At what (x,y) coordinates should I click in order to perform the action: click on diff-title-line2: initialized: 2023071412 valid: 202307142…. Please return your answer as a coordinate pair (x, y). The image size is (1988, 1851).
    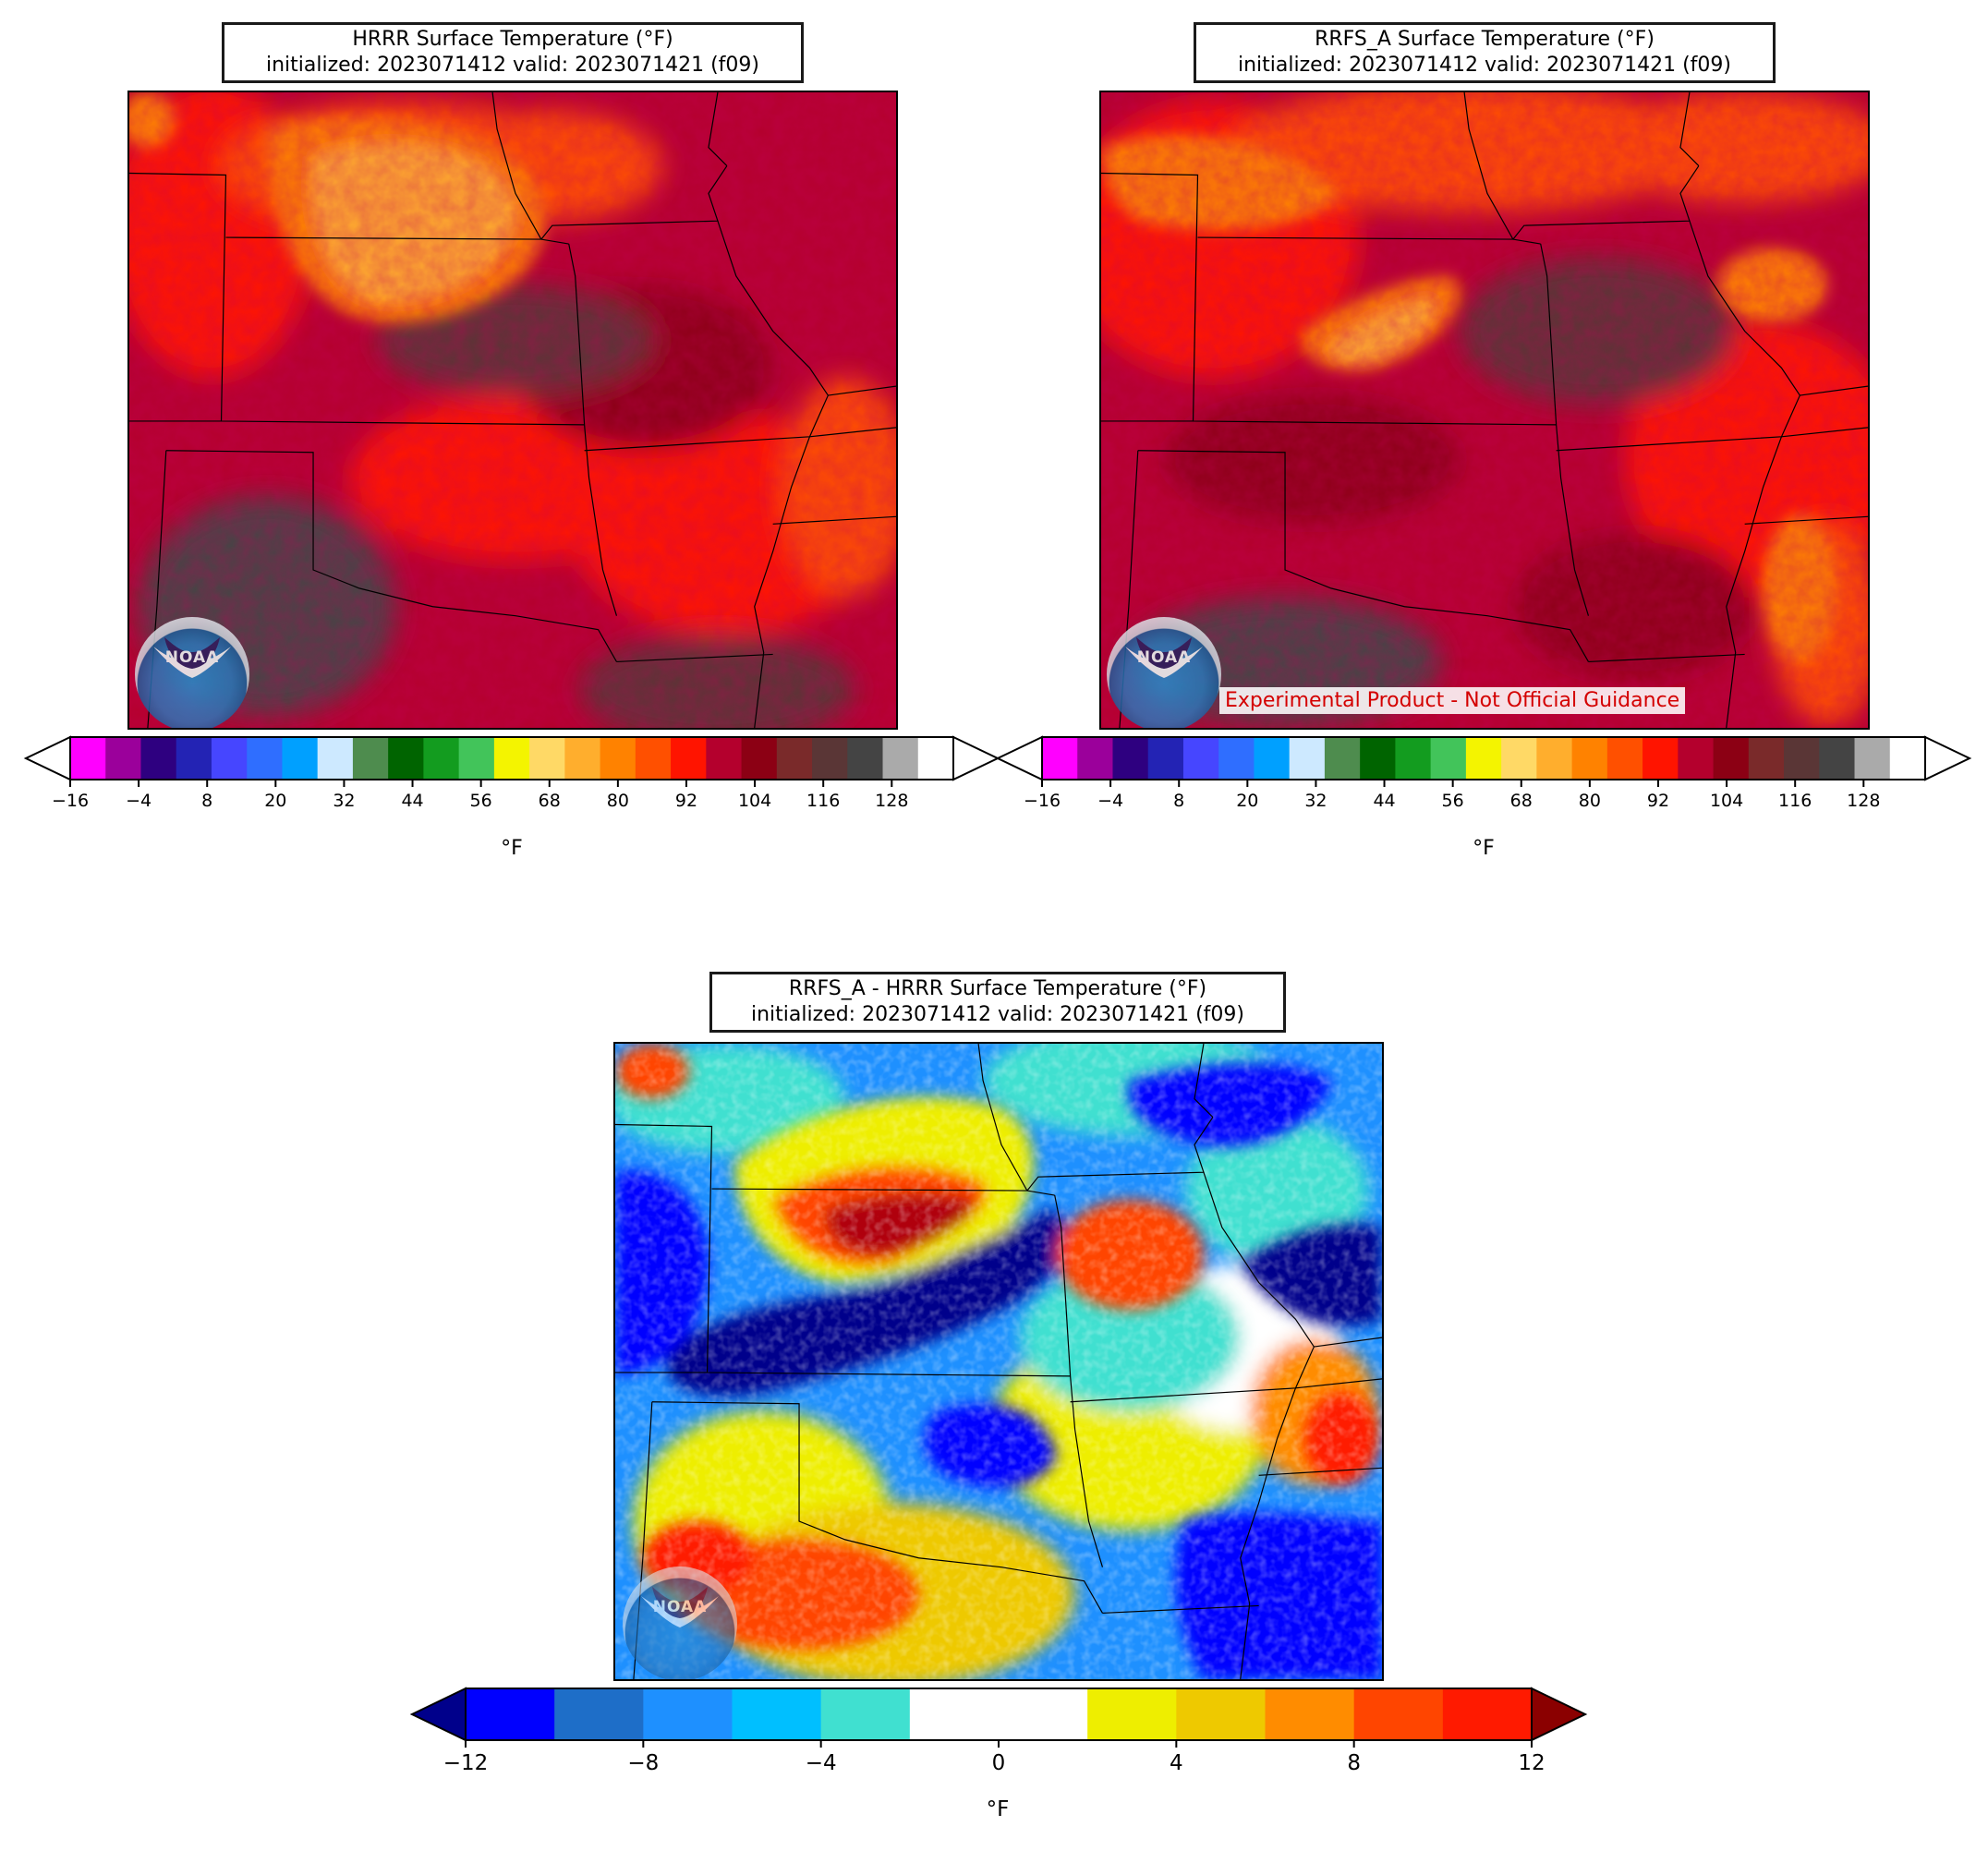
    Looking at the image, I should click on (997, 1015).